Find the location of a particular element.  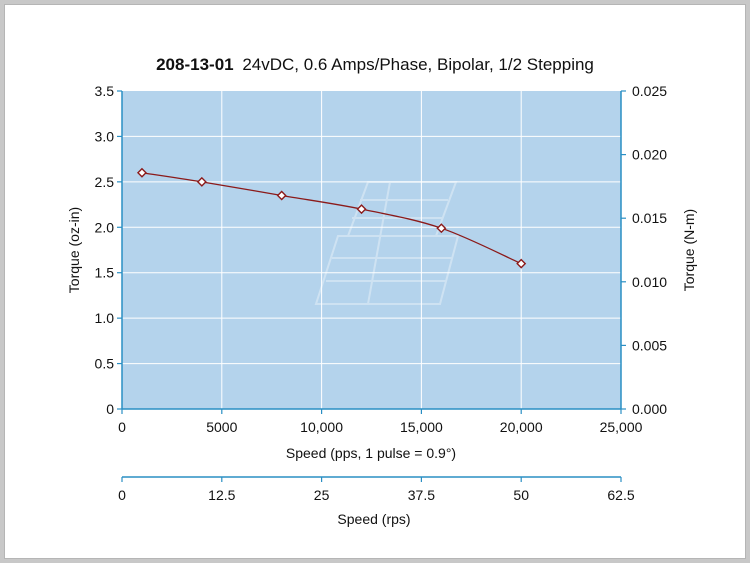

x2-axis-title: Speed (rps) is located at coordinates (373, 519).